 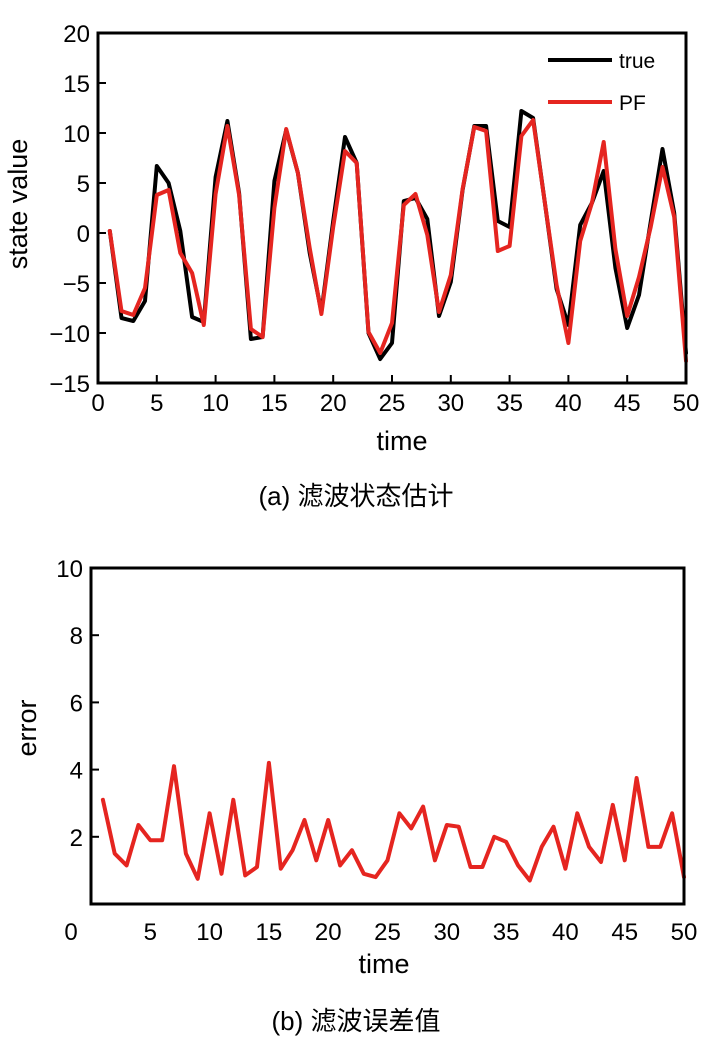 I want to click on y-tick-label: 5, so click(x=83, y=184).